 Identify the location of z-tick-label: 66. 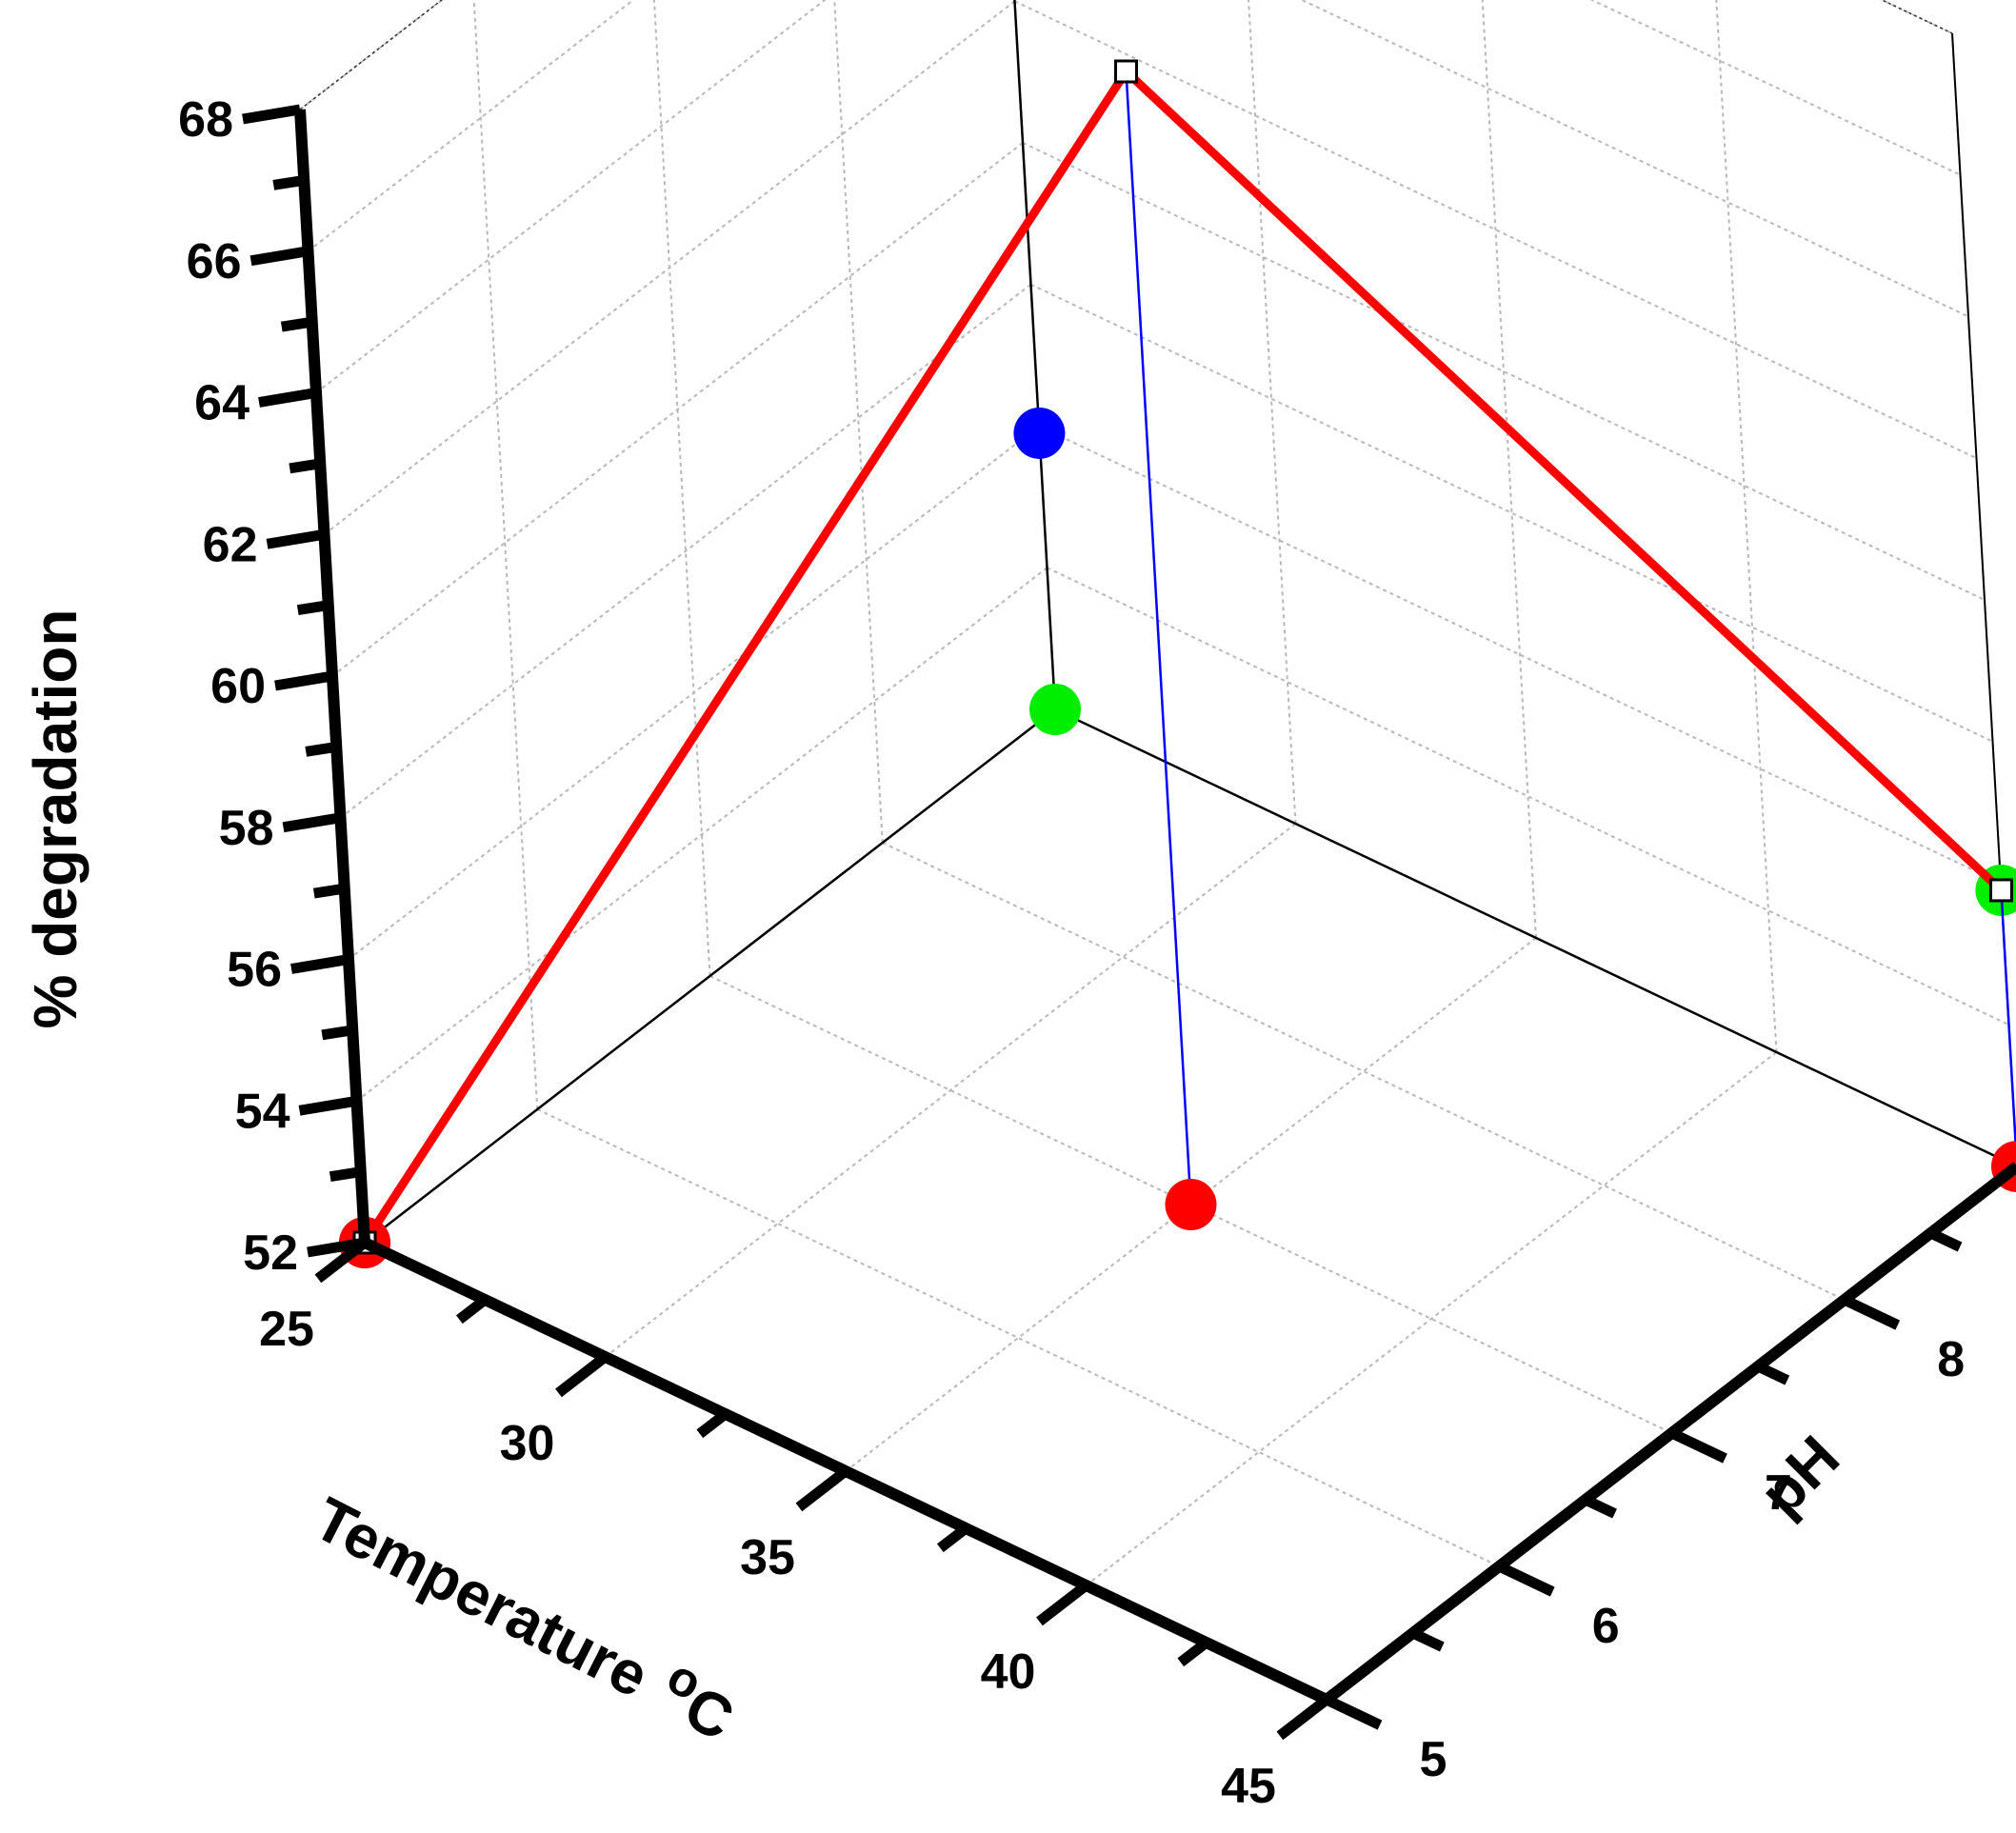
(214, 261).